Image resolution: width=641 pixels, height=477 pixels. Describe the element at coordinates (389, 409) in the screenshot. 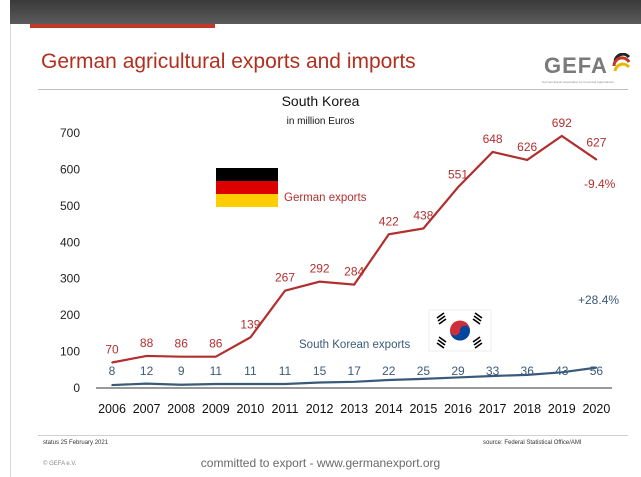

I see `x-tick-label: 2014` at that location.